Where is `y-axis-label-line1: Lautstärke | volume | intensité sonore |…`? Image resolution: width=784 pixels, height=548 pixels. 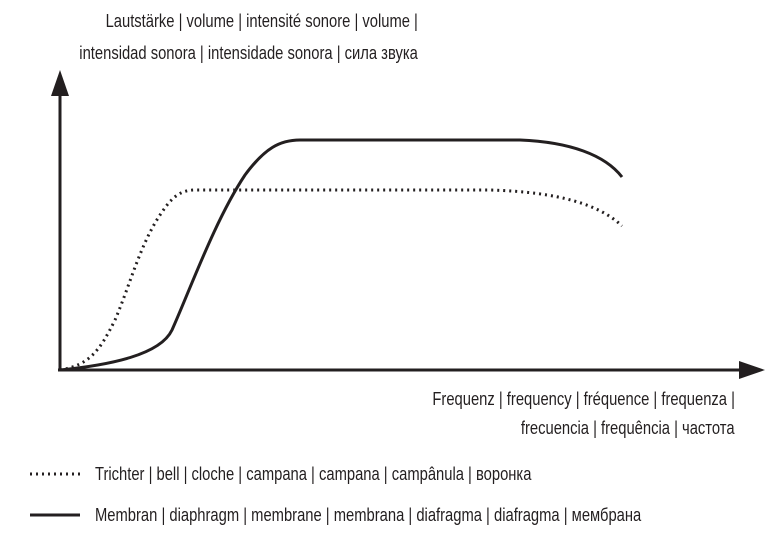
y-axis-label-line1: Lautstärke | volume | intensité sonore |… is located at coordinates (261, 21).